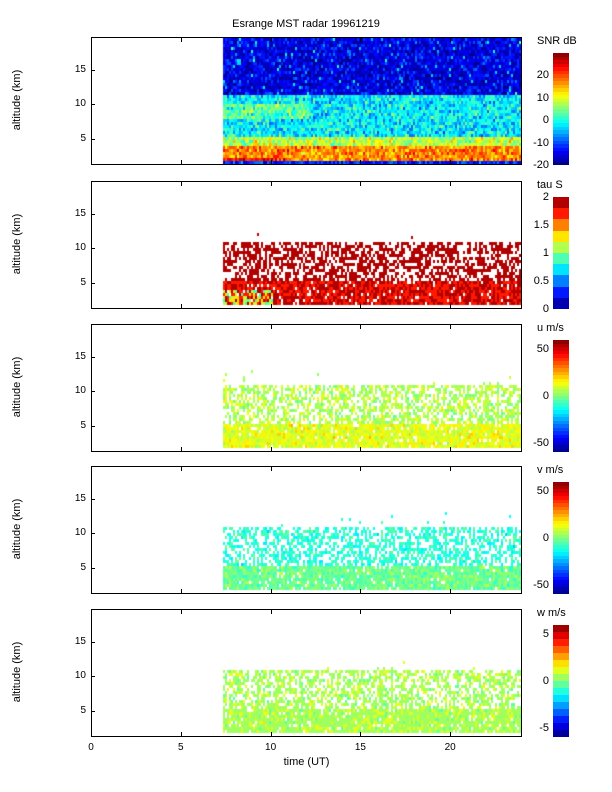 The width and height of the screenshot is (612, 792). What do you see at coordinates (360, 747) in the screenshot?
I see `x-tick-label: 15` at bounding box center [360, 747].